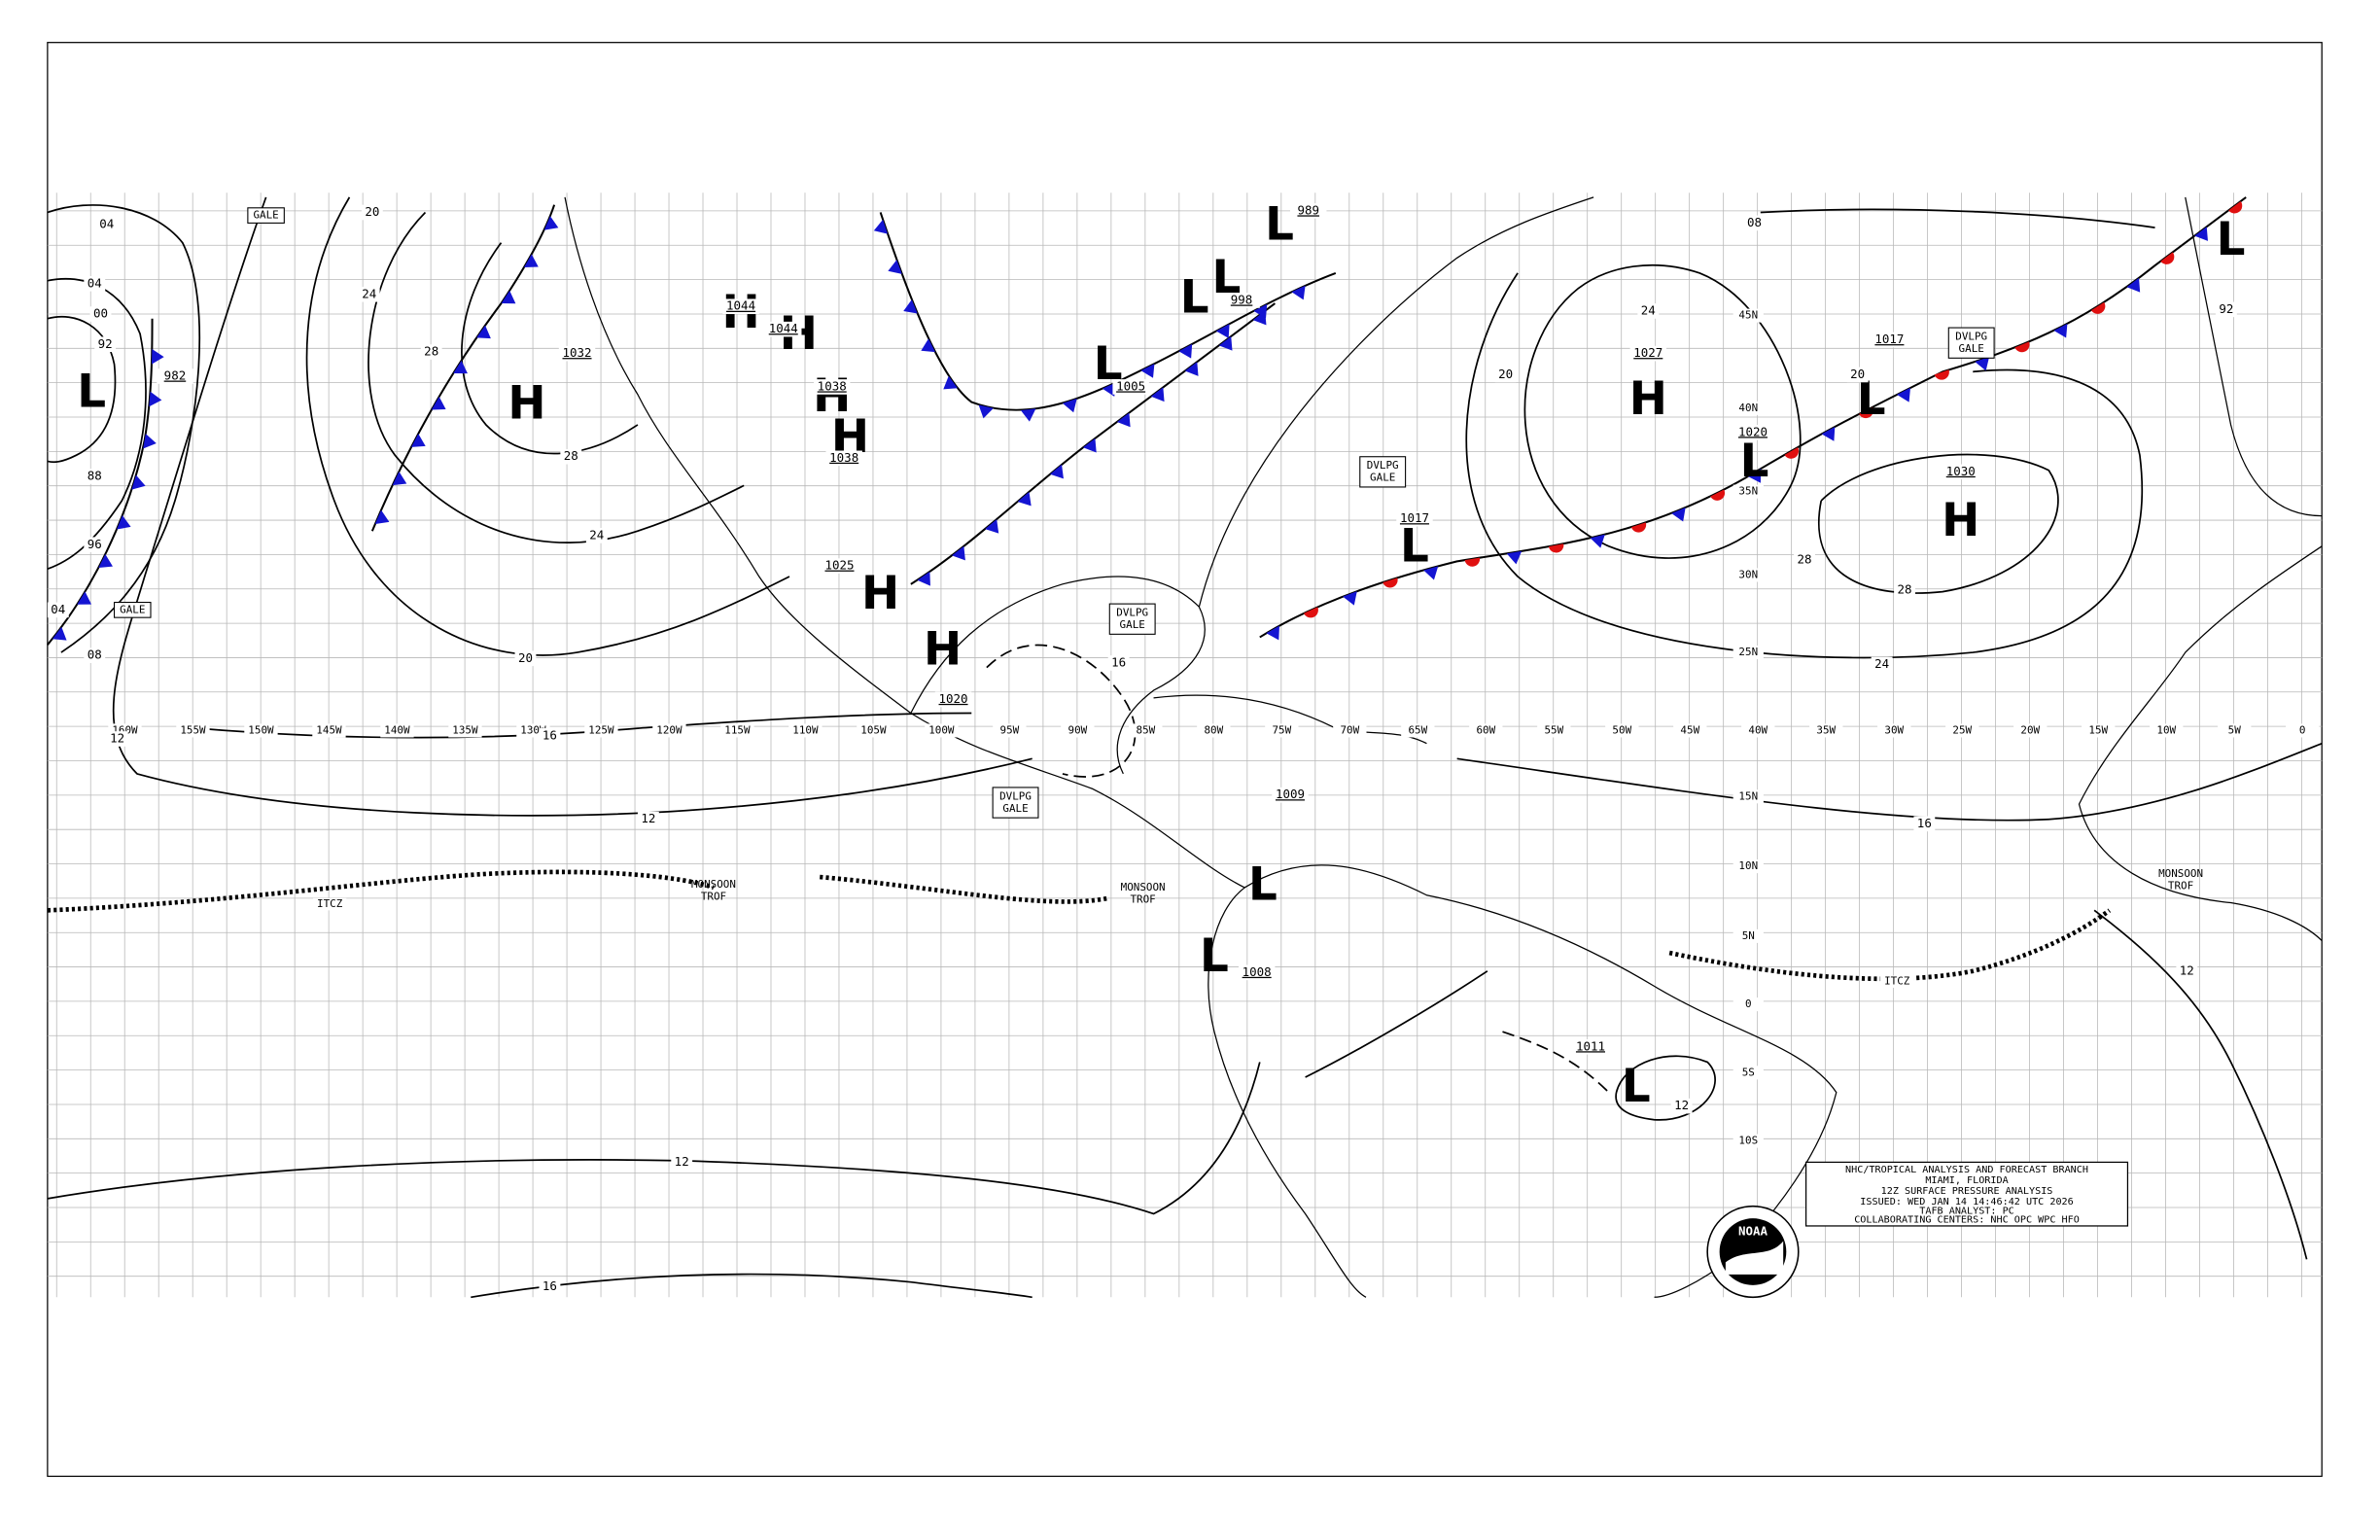  I want to click on isobar-label: 92, so click(2226, 308).